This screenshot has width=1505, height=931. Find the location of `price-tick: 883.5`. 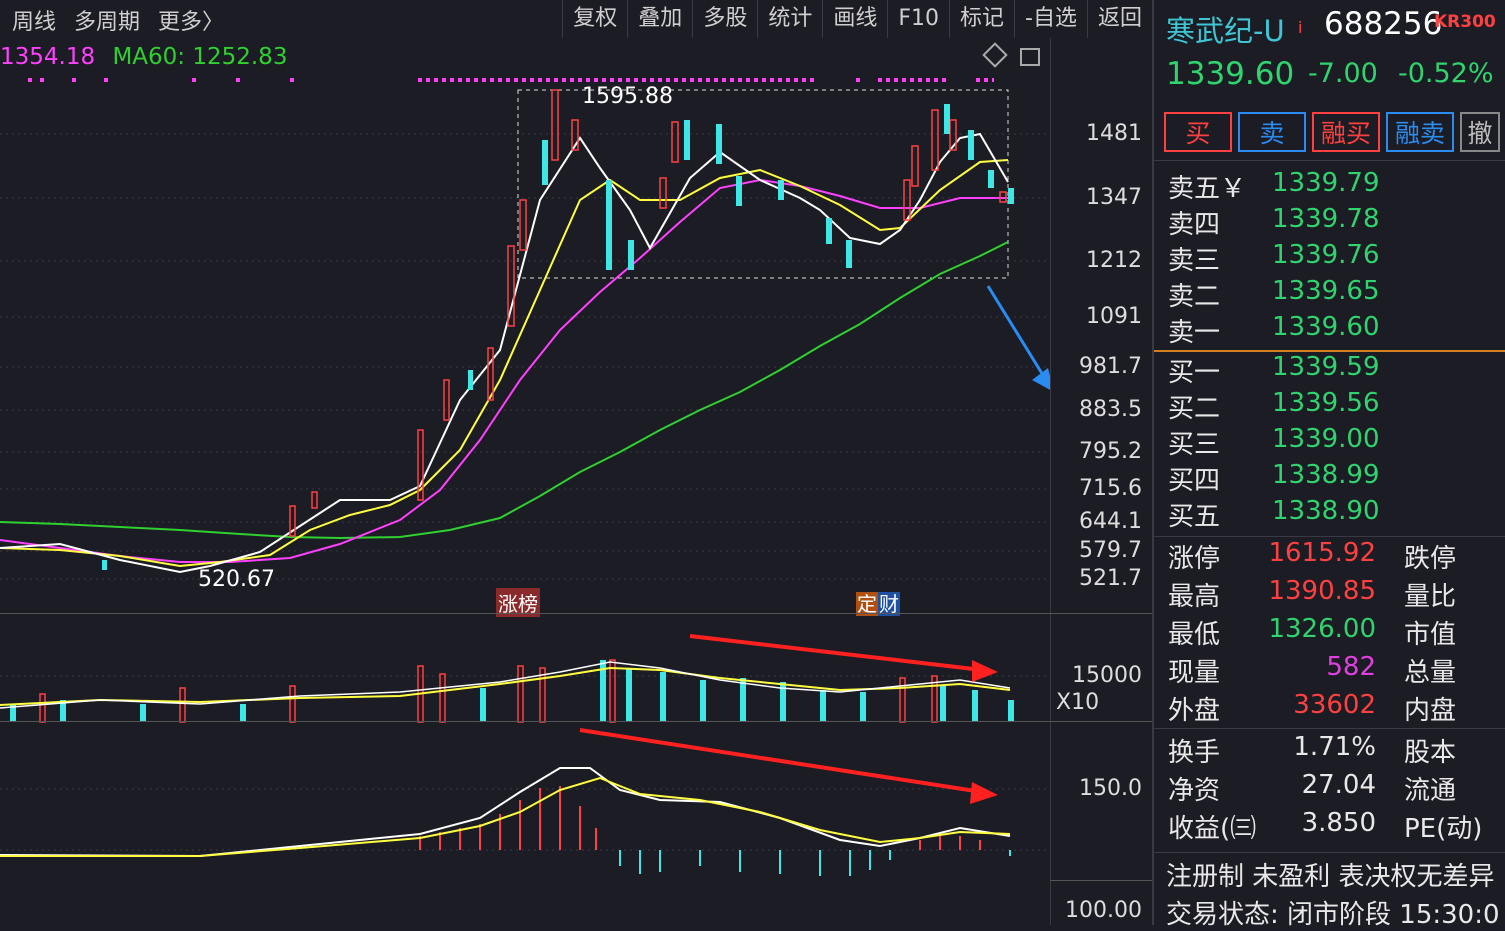

price-tick: 883.5 is located at coordinates (1110, 409).